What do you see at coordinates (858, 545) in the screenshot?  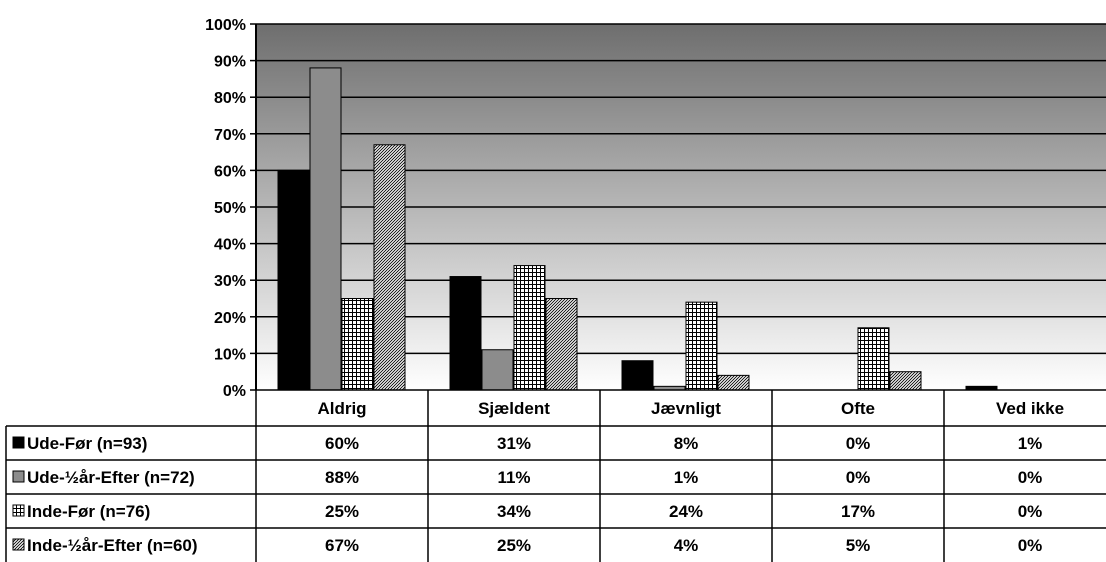 I see `data-label: 5%` at bounding box center [858, 545].